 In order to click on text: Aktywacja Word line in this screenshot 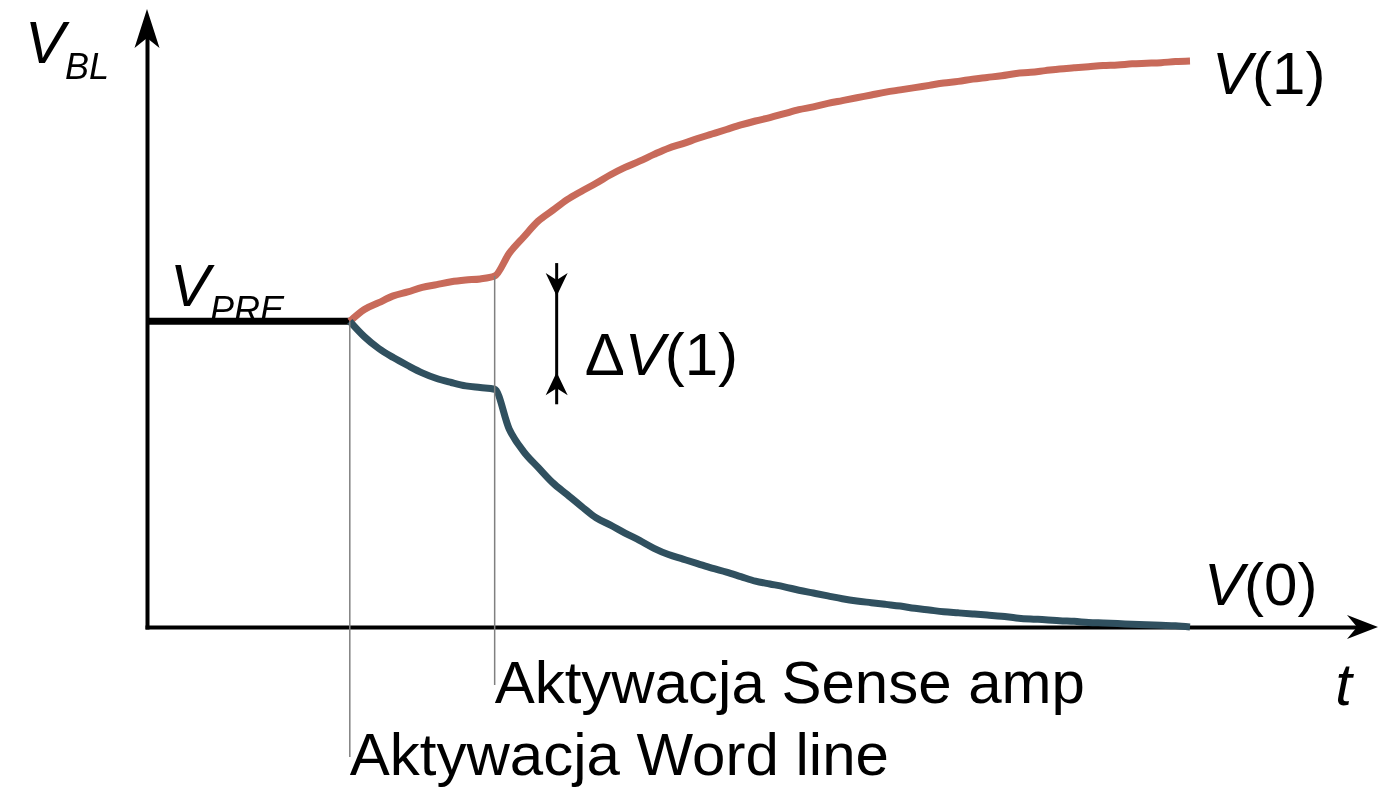, I will do `click(619, 754)`.